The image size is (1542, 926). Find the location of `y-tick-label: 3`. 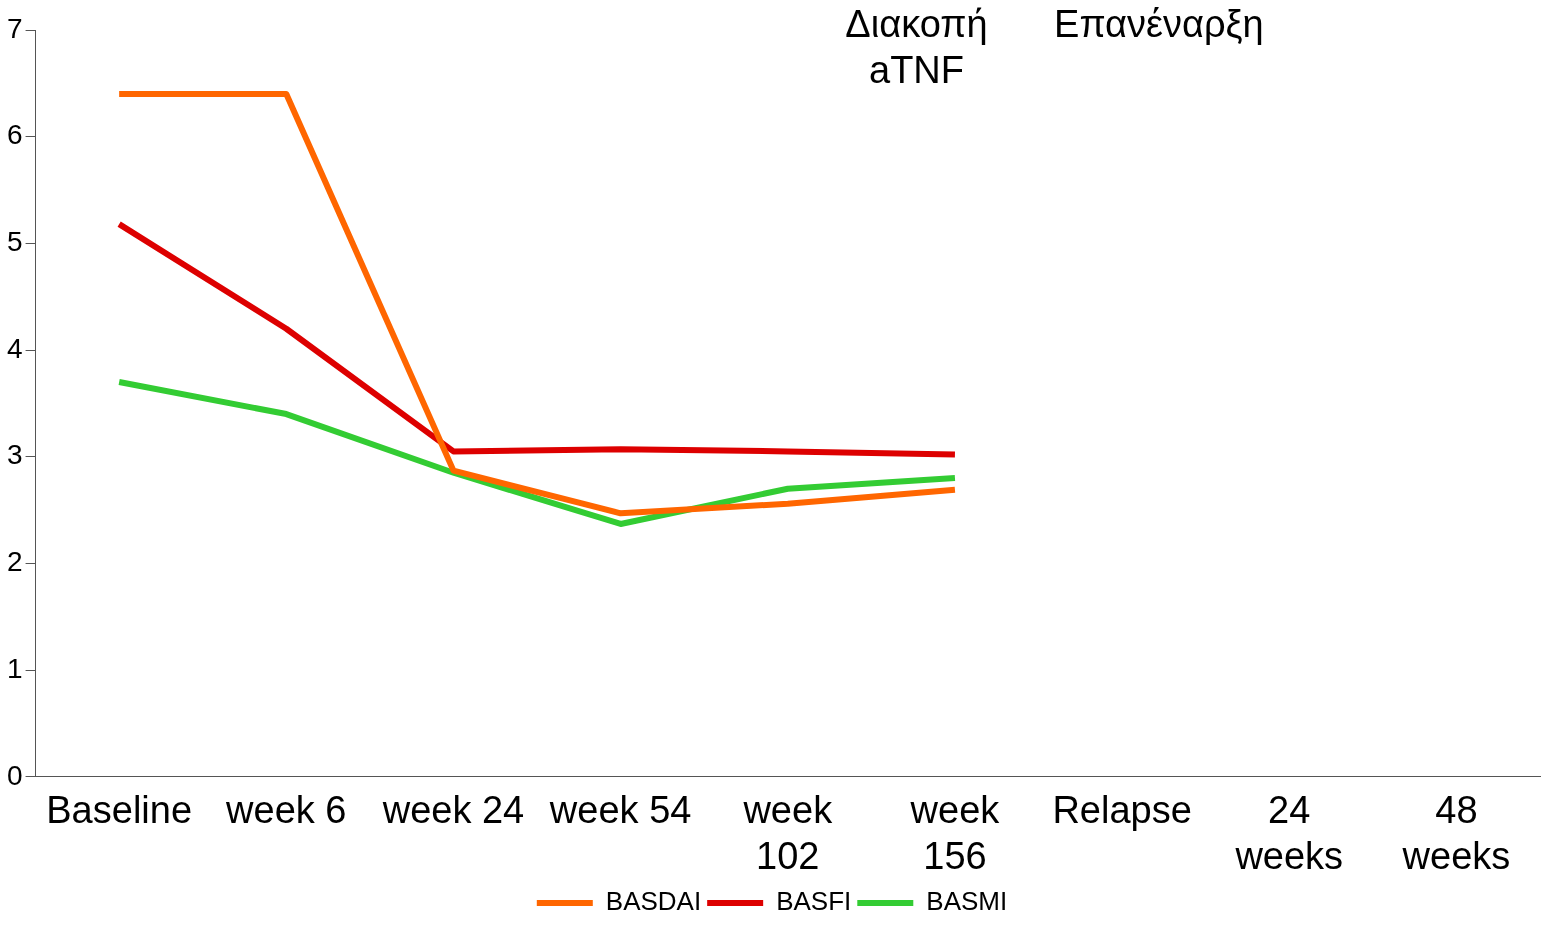

y-tick-label: 3 is located at coordinates (14, 455).